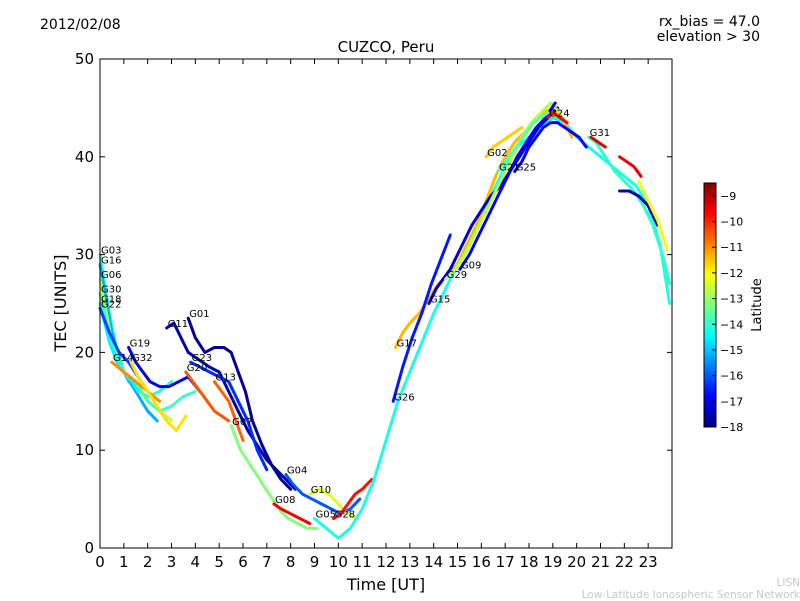  I want to click on series-line-g31, so click(629, 210).